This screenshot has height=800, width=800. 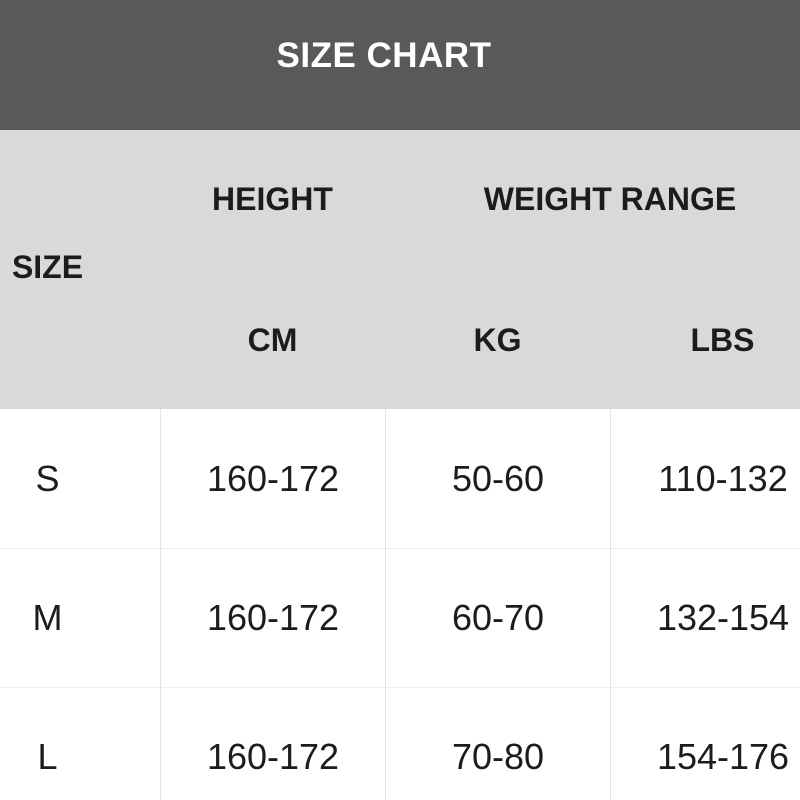 I want to click on cell-size-m: M, so click(x=80, y=617).